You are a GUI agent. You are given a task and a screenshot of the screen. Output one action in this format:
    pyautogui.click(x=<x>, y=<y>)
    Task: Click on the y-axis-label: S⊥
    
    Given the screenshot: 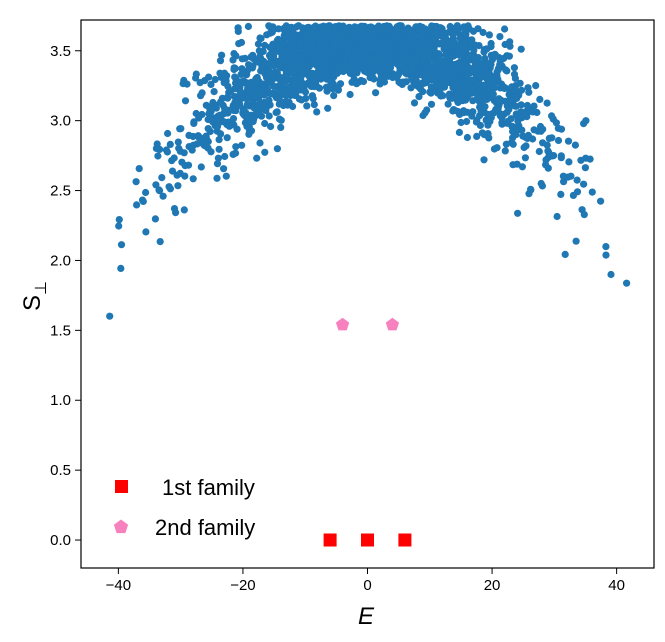 What is the action you would take?
    pyautogui.click(x=34, y=296)
    